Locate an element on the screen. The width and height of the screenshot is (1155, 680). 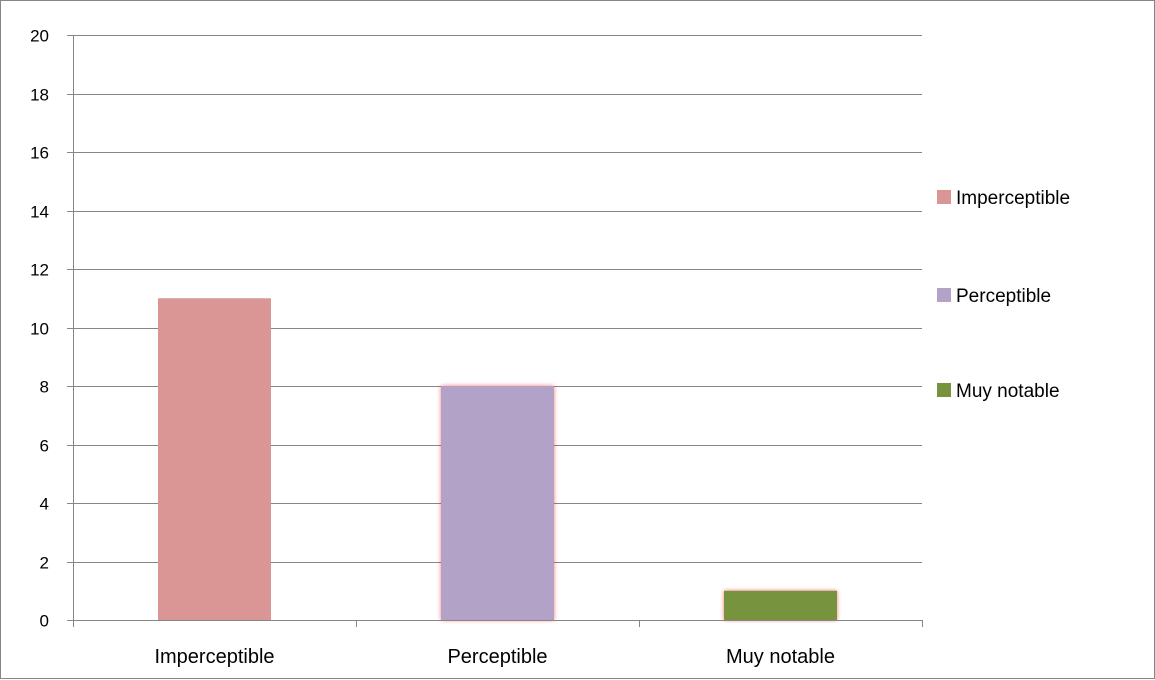
legend-label: Perceptible is located at coordinates (1003, 296).